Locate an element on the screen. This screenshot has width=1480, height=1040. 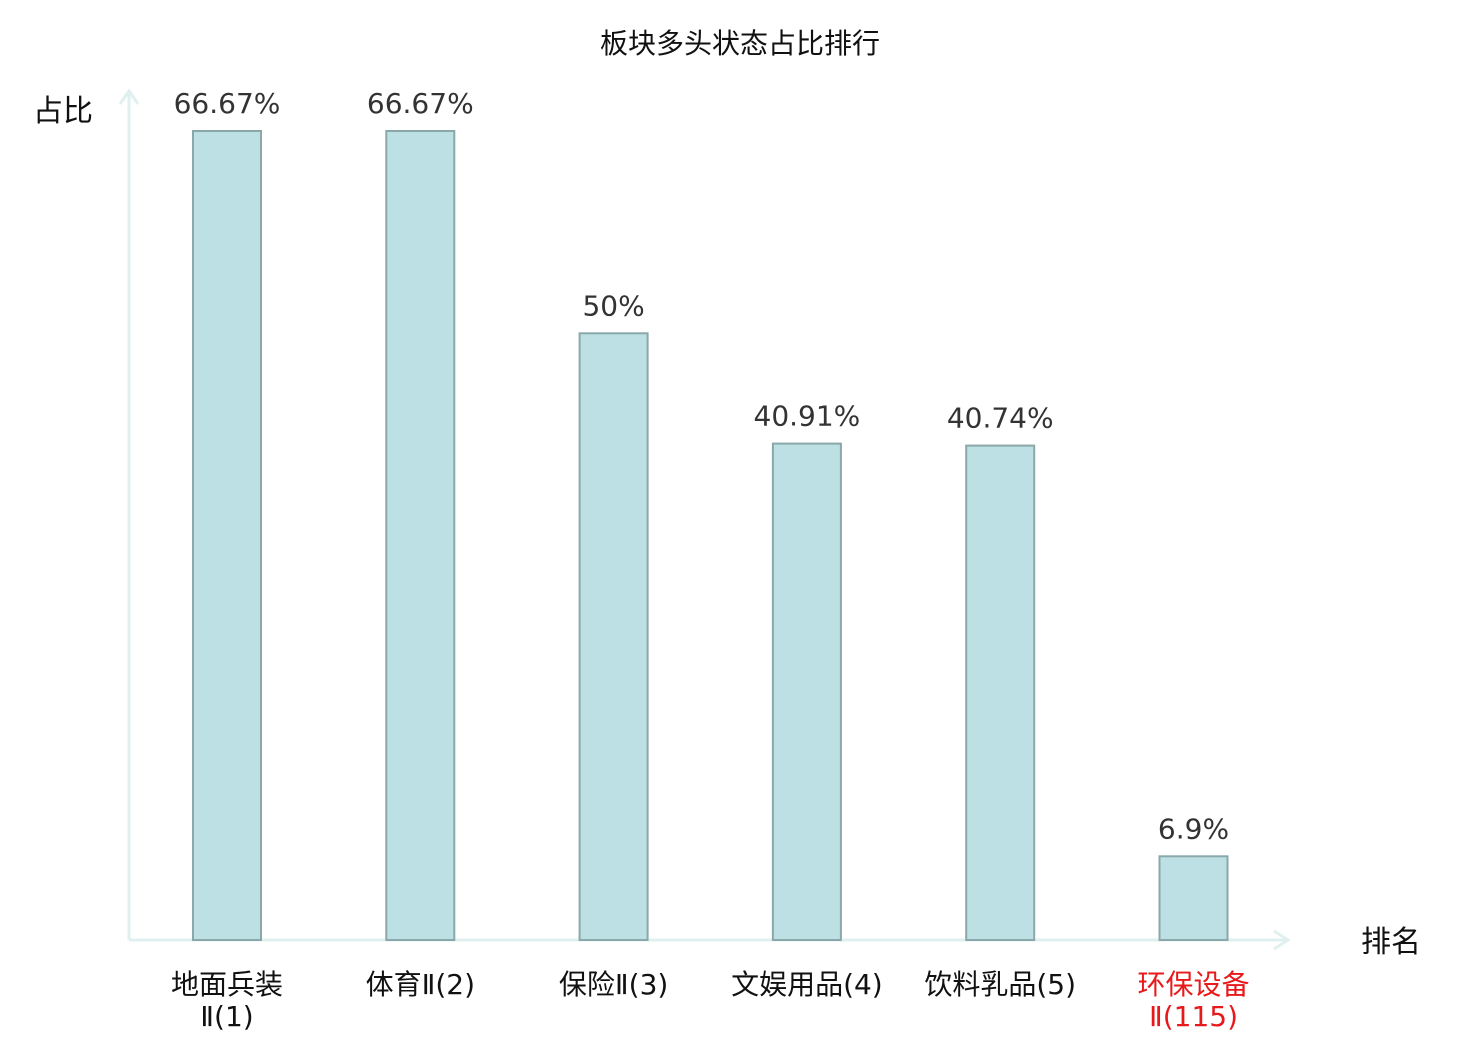
value-label-1: 66.67% is located at coordinates (420, 103).